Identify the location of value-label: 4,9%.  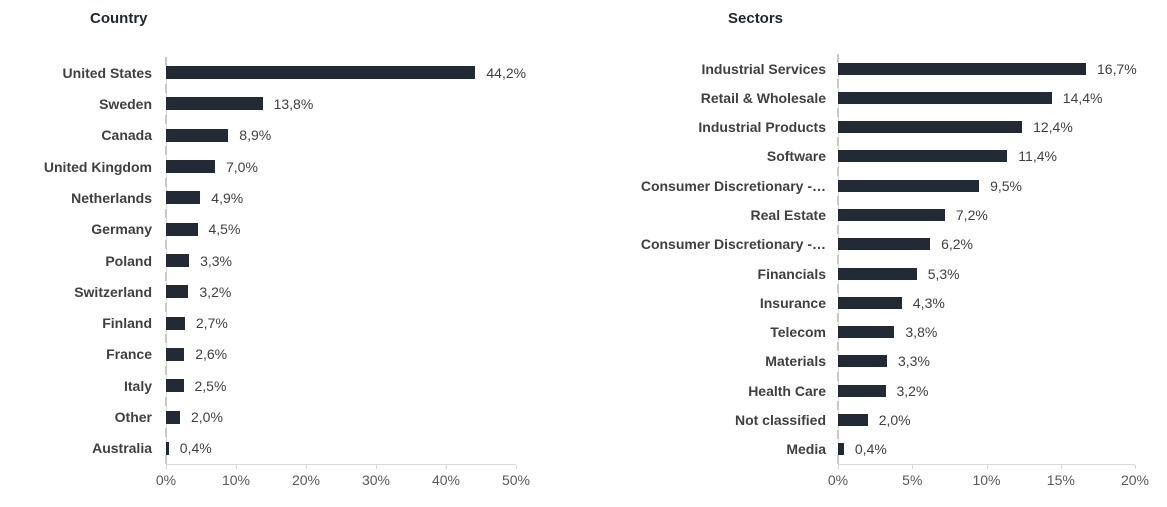
(227, 197).